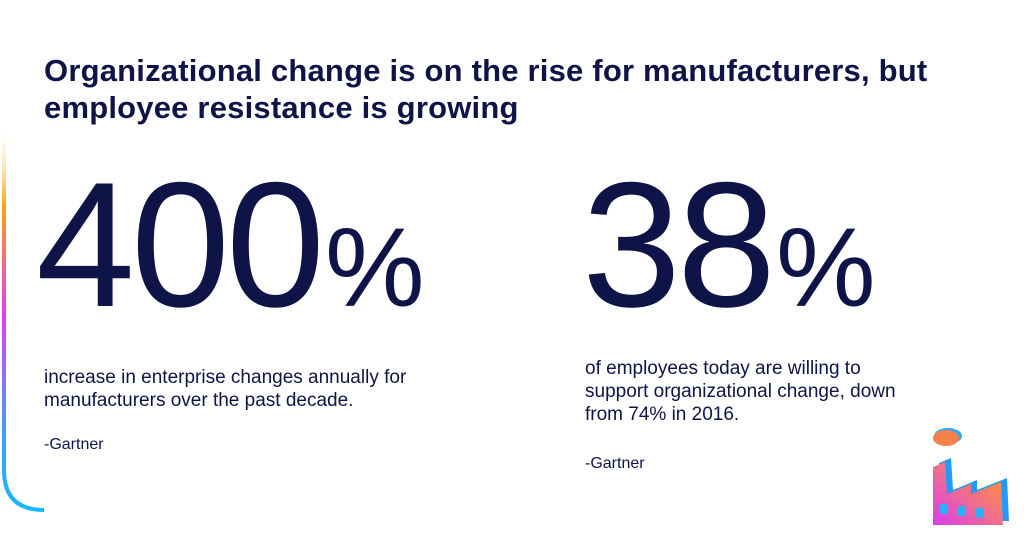 The width and height of the screenshot is (1024, 550). I want to click on stat-38: 38%, so click(729, 256).